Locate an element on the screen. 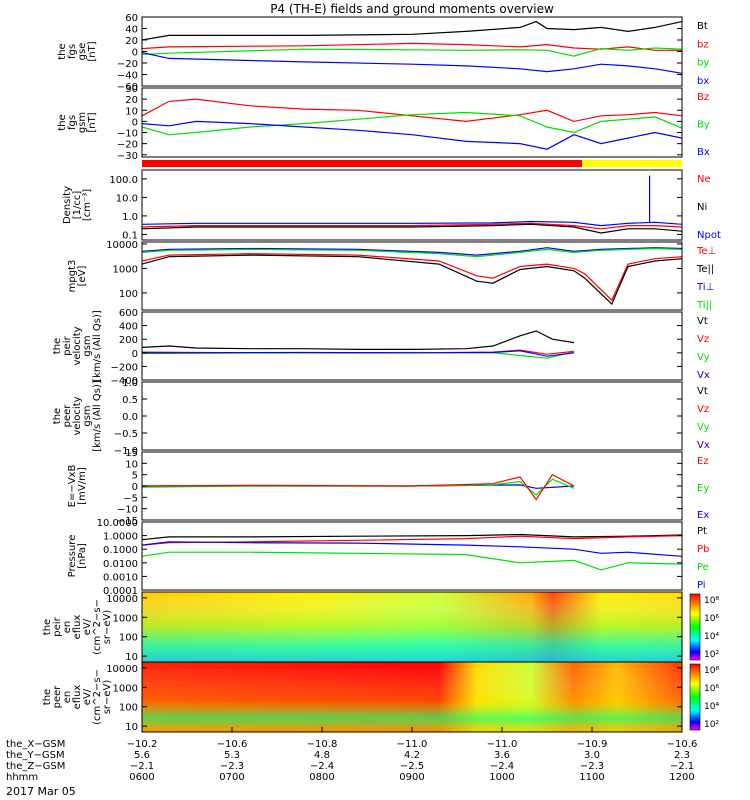  y-tick-label: −15 is located at coordinates (127, 521).